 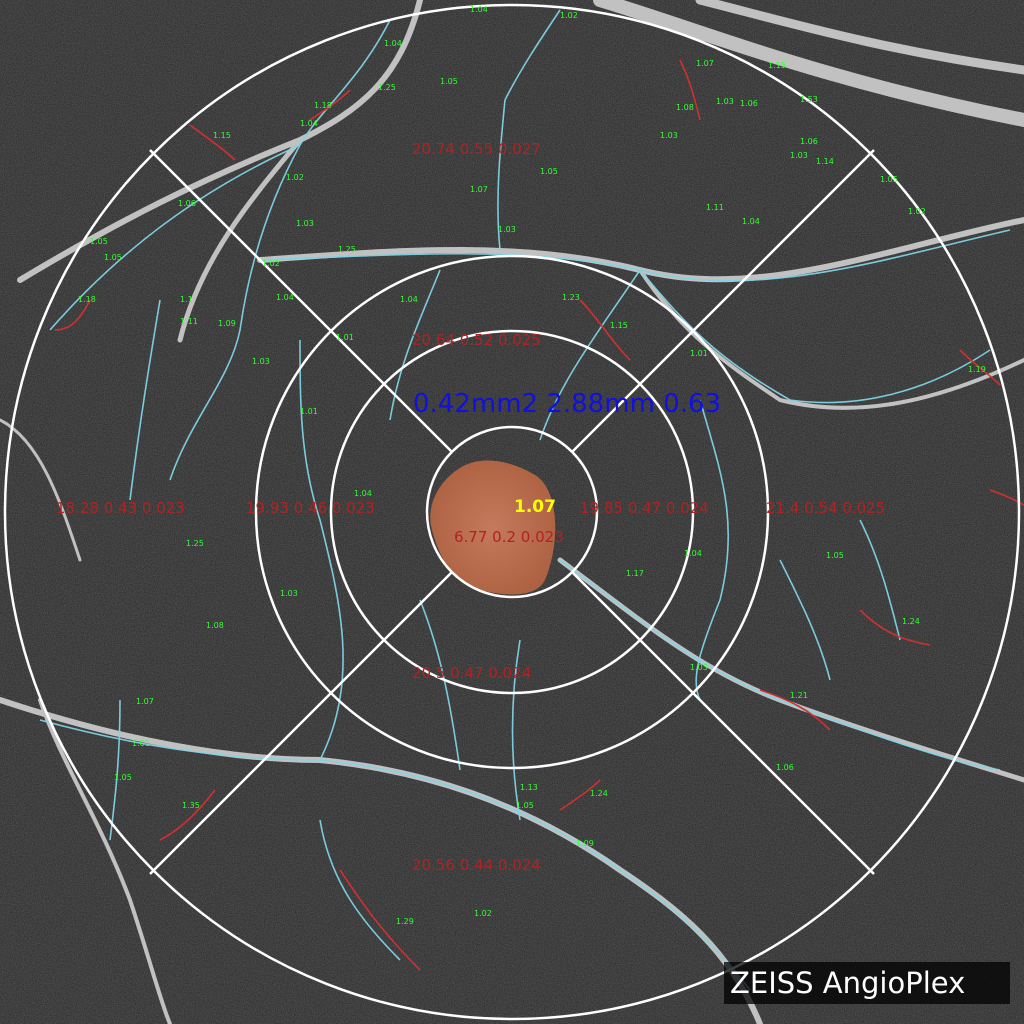 I want to click on tortuosity-label: 1.35, so click(x=191, y=805).